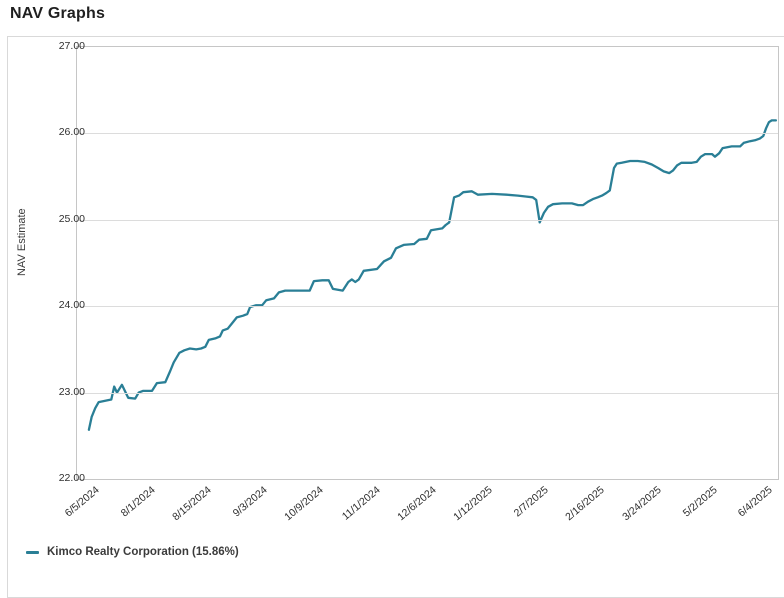 This screenshot has width=784, height=598. What do you see at coordinates (82, 502) in the screenshot?
I see `x-tick-label: 6/5/2024` at bounding box center [82, 502].